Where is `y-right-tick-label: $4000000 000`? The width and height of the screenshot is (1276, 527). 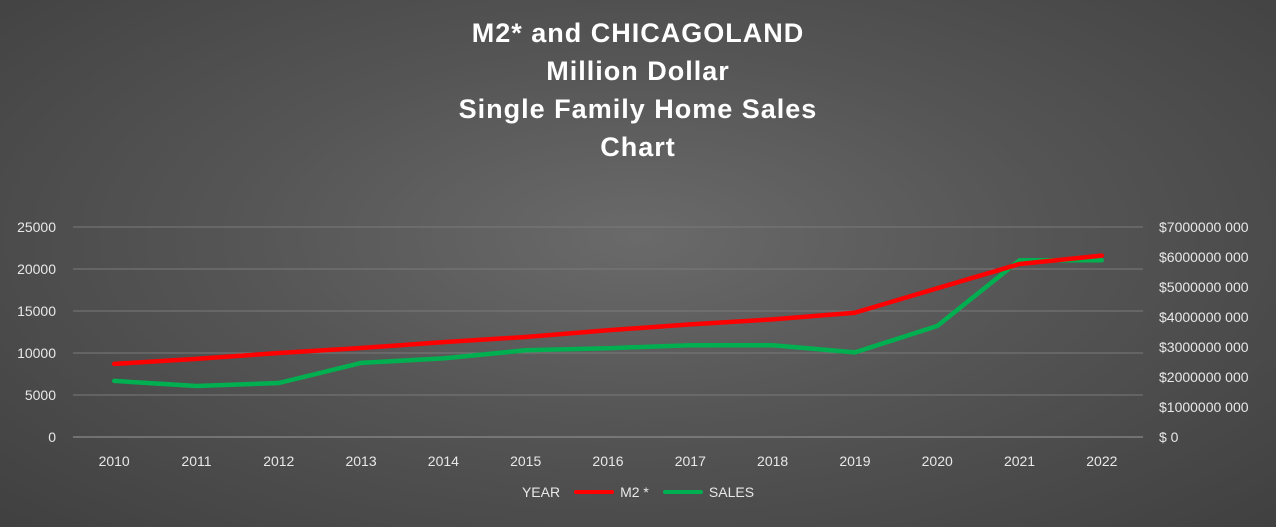
y-right-tick-label: $4000000 000 is located at coordinates (1204, 317).